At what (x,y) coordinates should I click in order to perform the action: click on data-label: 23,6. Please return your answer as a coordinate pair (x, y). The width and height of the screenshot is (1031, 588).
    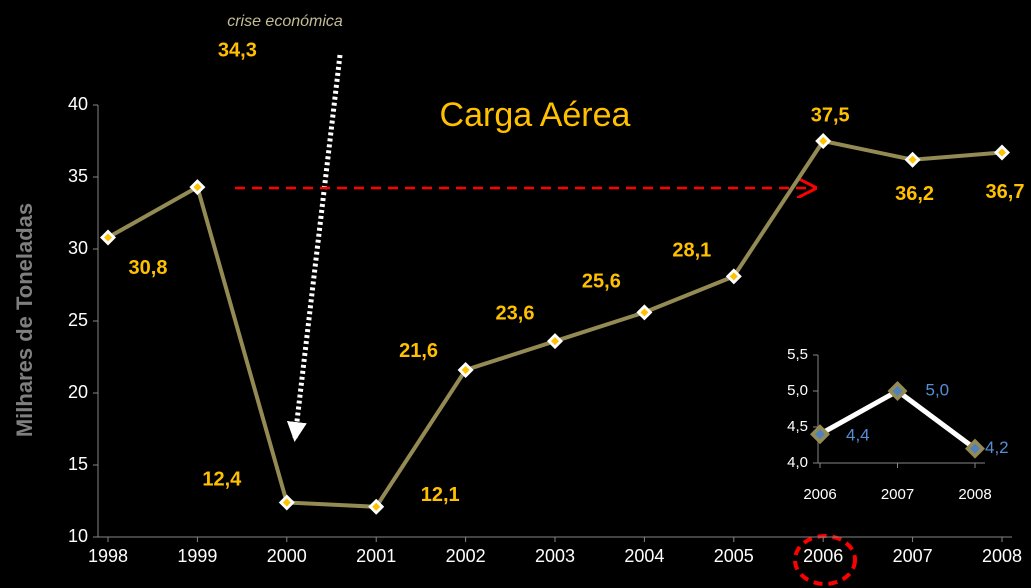
    Looking at the image, I should click on (515, 313).